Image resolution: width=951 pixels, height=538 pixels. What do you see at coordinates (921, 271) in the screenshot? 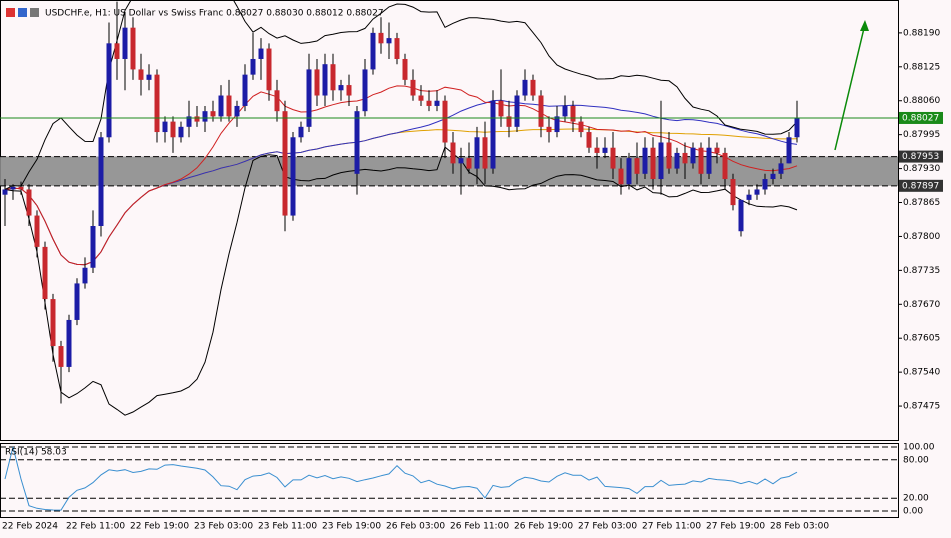
I see `y-tick-label: 0.87735` at bounding box center [921, 271].